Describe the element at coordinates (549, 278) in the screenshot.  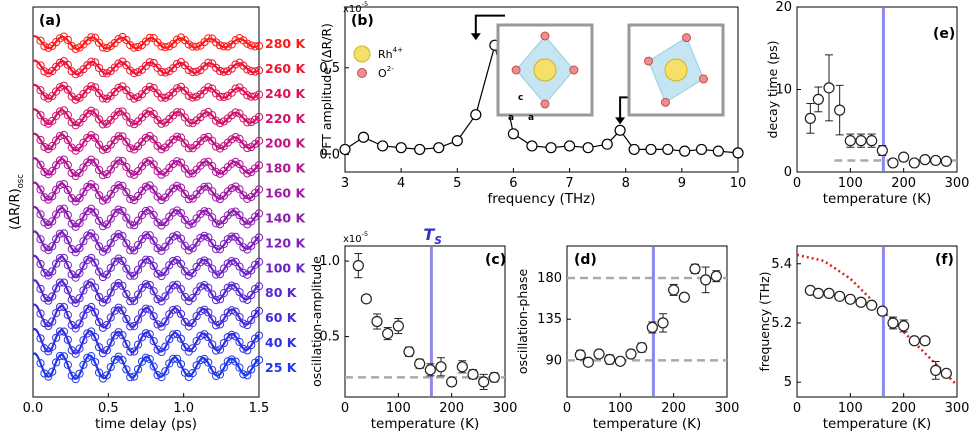
I see `y-tick-label: 180` at that location.